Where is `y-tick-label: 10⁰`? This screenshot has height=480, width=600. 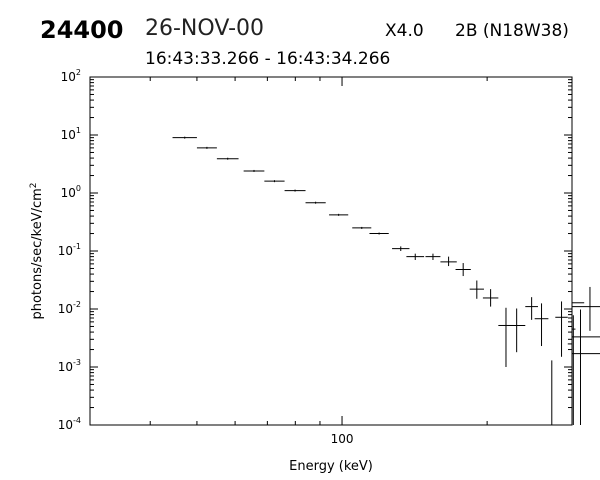
y-tick-label: 10⁰ is located at coordinates (71, 192).